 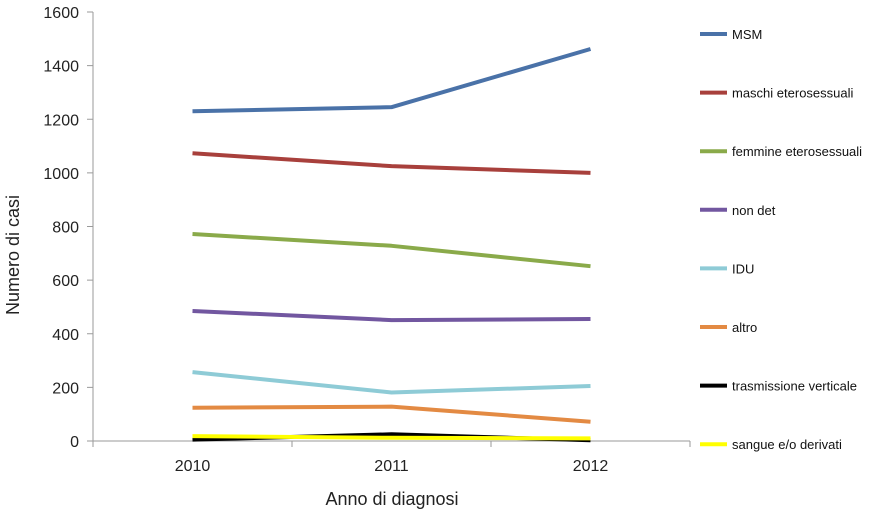 I want to click on x-tick-label: 2010, so click(x=193, y=466).